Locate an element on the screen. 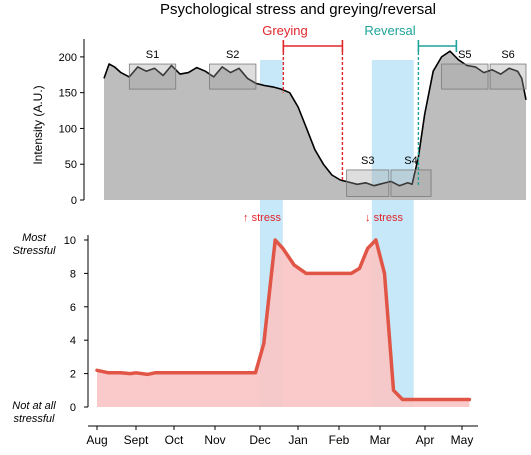  sample-label-s6: S6 is located at coordinates (507, 55).